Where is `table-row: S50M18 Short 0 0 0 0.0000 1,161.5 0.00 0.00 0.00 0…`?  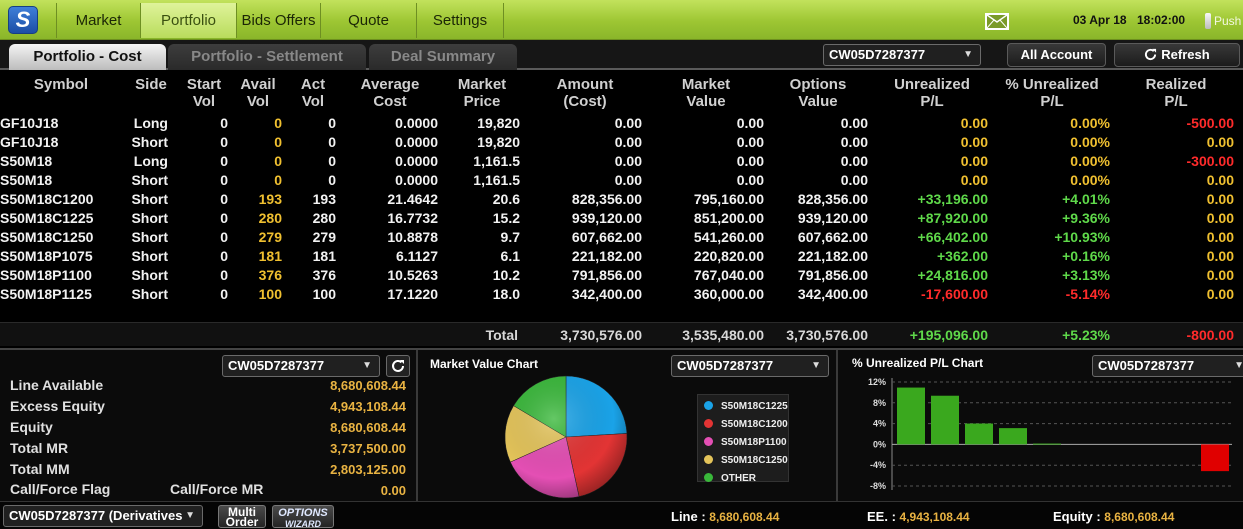
table-row: S50M18 Short 0 0 0 0.0000 1,161.5 0.00 0.00 0.00 0… is located at coordinates (621, 180).